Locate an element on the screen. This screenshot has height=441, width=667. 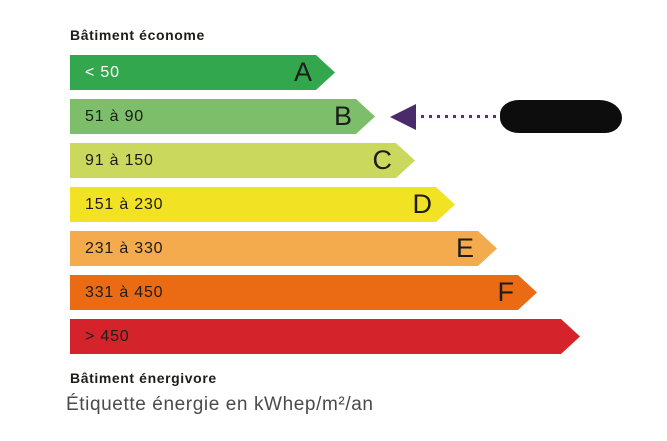
energy-bar-b: 51 à 90 B is located at coordinates (222, 116).